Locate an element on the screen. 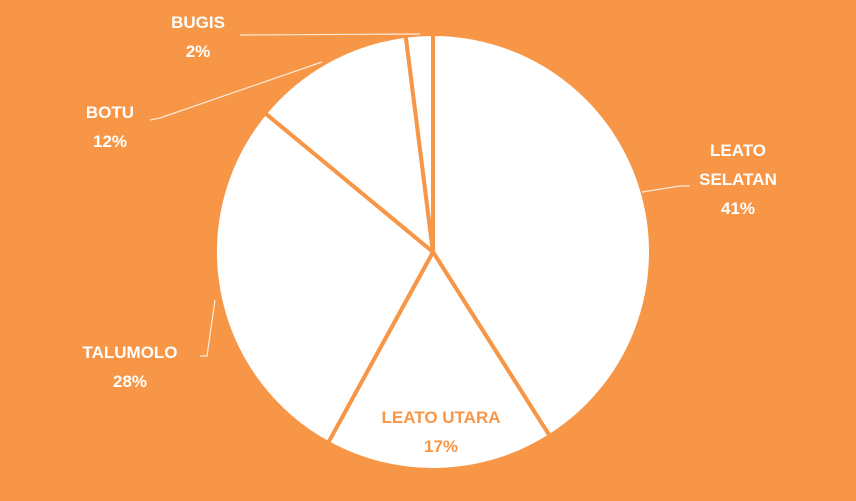 The width and height of the screenshot is (856, 501). value-label: 17% is located at coordinates (441, 446).